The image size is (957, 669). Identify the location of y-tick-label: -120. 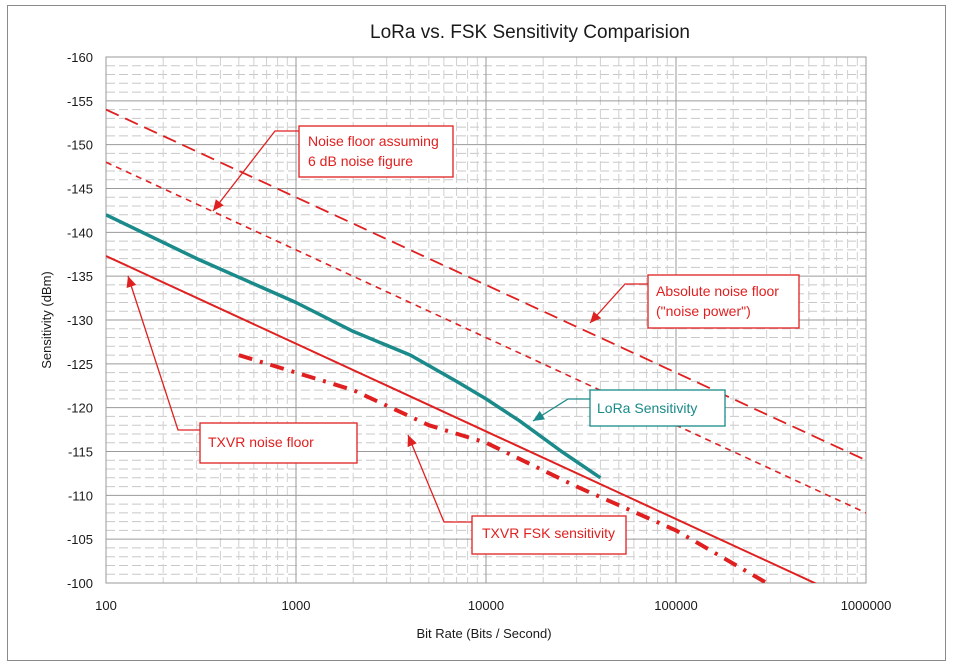
(80, 408).